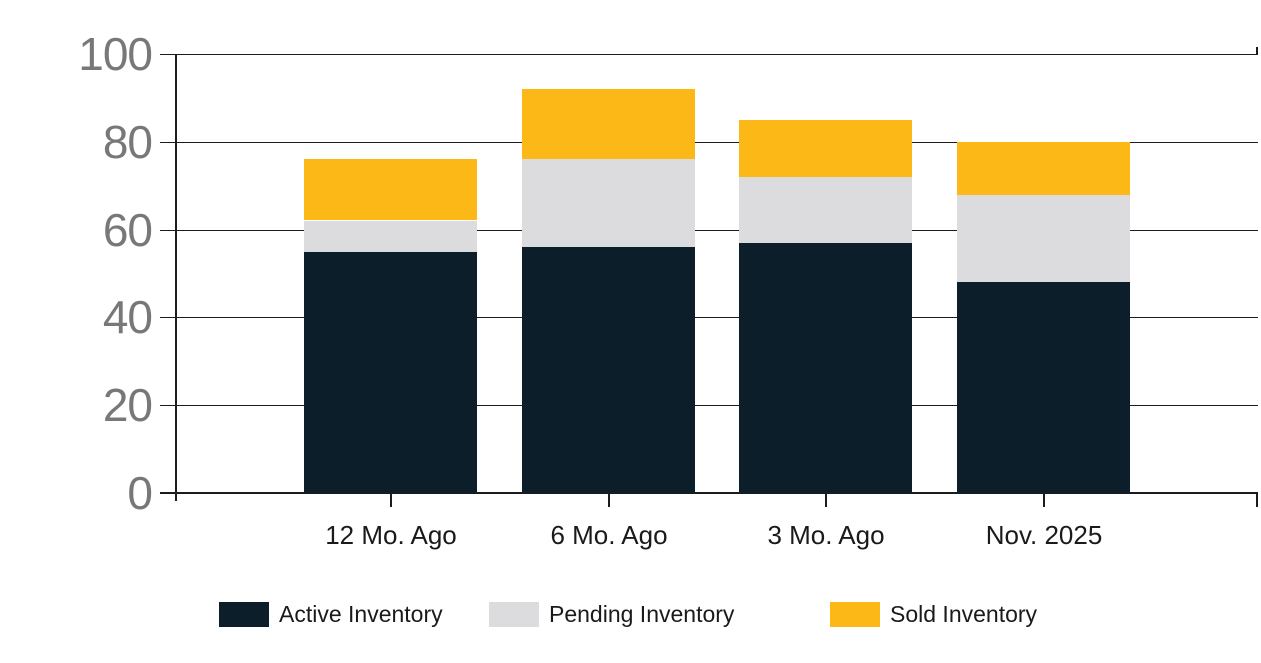  Describe the element at coordinates (140, 493) in the screenshot. I see `y-axis-tick-label: 0` at that location.